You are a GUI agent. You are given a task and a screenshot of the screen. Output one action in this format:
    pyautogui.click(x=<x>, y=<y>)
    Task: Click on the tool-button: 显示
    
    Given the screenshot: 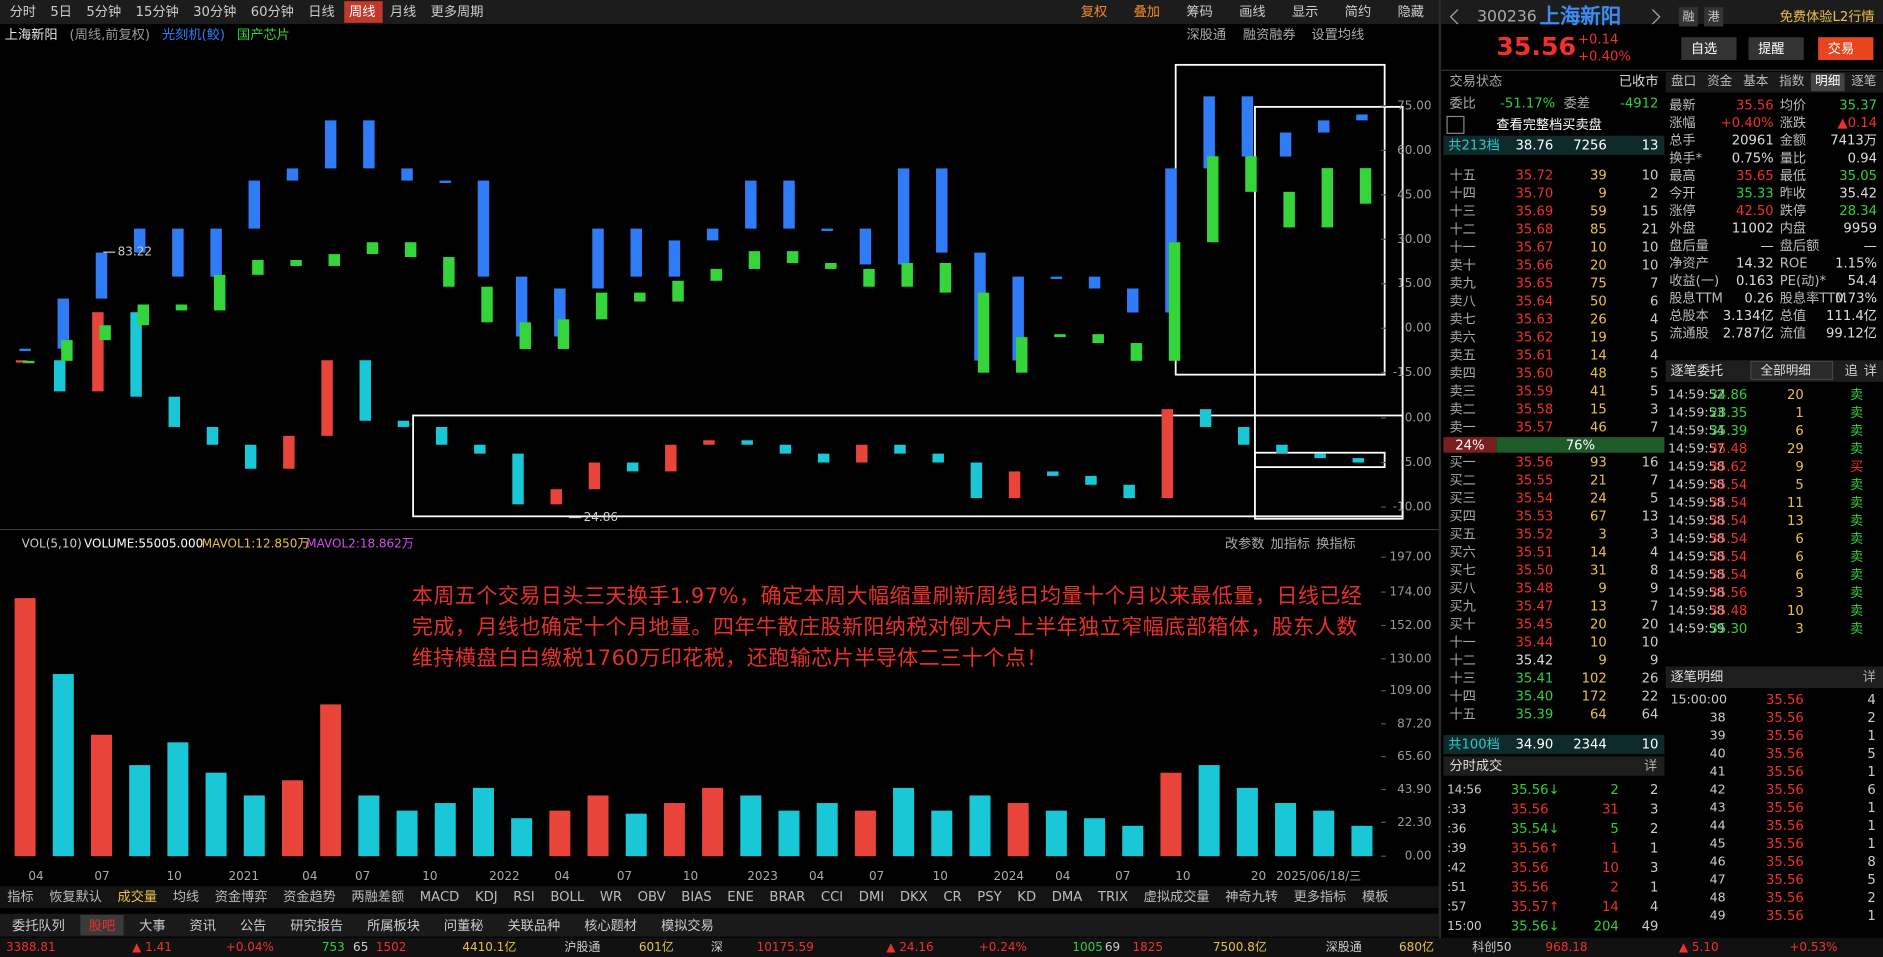 What is the action you would take?
    pyautogui.click(x=1305, y=12)
    